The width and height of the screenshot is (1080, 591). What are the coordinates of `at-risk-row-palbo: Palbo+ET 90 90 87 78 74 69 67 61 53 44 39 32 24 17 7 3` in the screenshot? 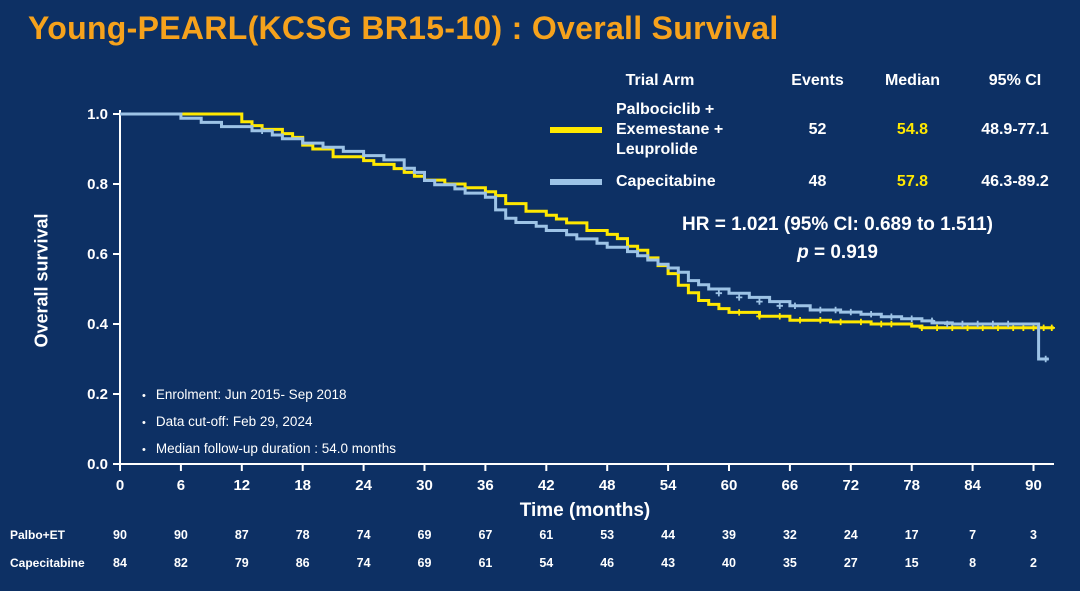 It's located at (540, 537).